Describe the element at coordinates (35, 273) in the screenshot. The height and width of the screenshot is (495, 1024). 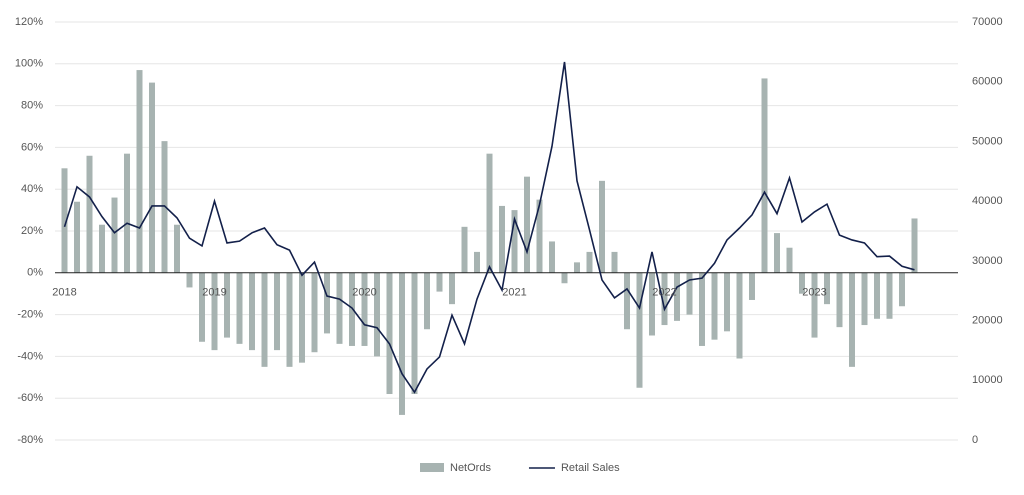
I see `y-tick-label: 0%` at that location.